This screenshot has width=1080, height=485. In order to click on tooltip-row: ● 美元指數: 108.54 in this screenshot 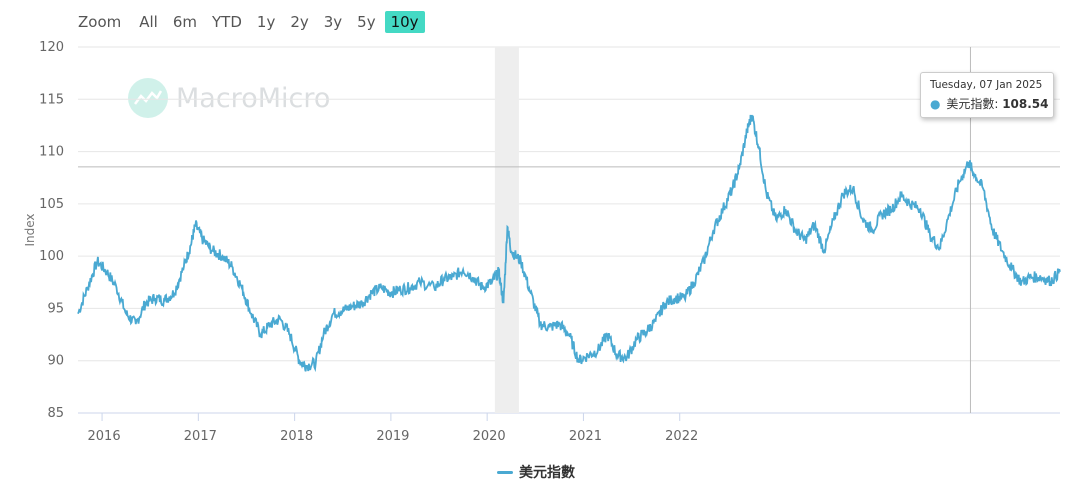, I will do `click(989, 104)`.